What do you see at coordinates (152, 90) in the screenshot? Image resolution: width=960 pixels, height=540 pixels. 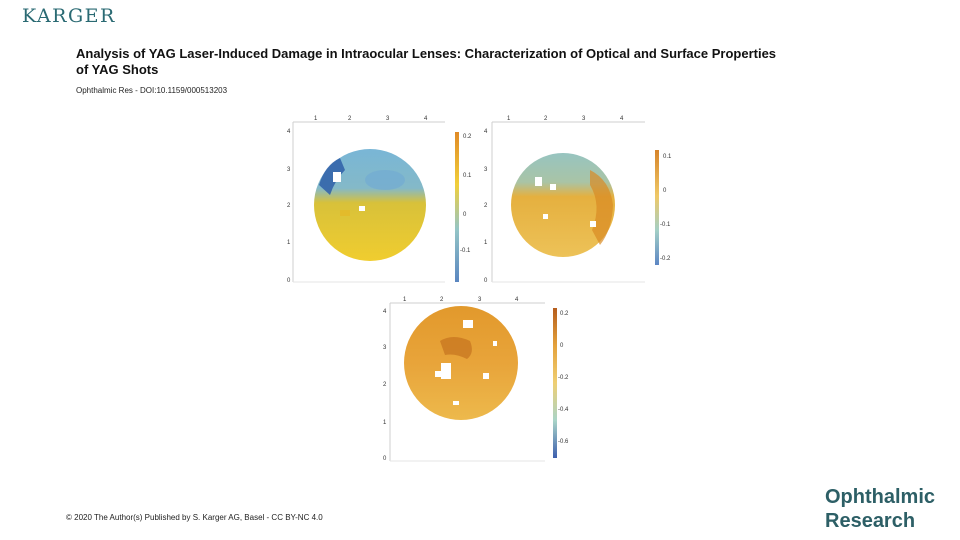 I see `article-citation: Ophthalmic Res - DOI:10.1159/000513203` at bounding box center [152, 90].